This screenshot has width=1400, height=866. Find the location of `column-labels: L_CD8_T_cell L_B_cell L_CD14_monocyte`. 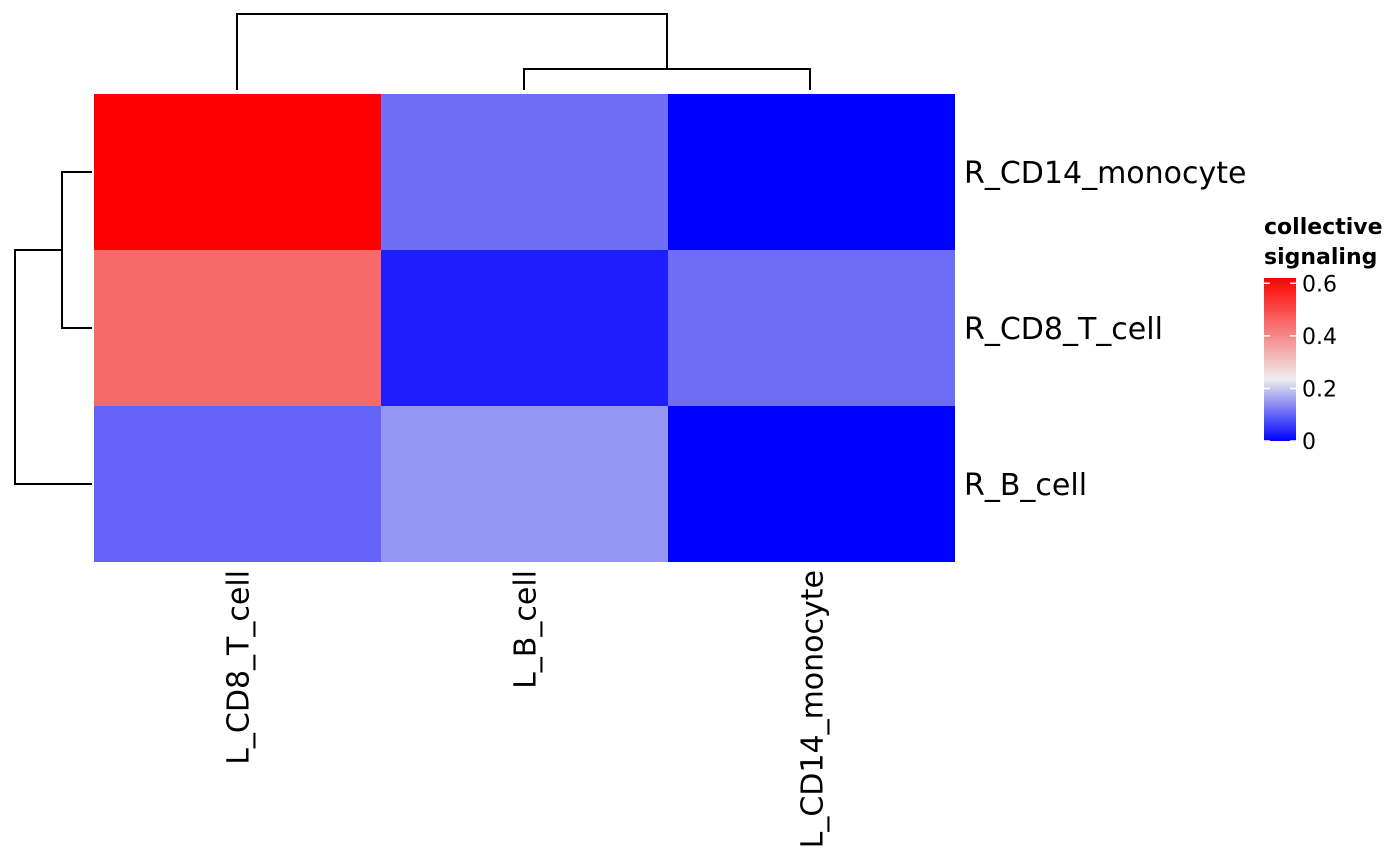

column-labels: L_CD8_T_cell L_B_cell L_CD14_monocyte is located at coordinates (526, 709).